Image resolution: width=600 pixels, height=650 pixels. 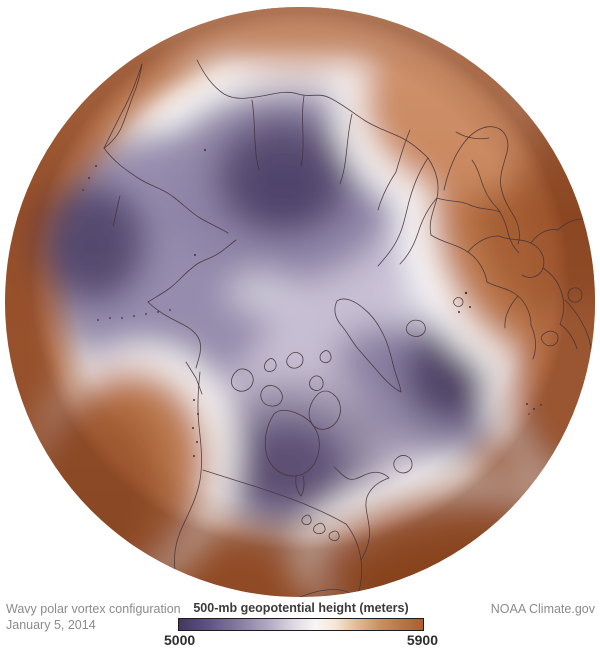 I want to click on colorbar-labels: 5000 5900, so click(x=301, y=640).